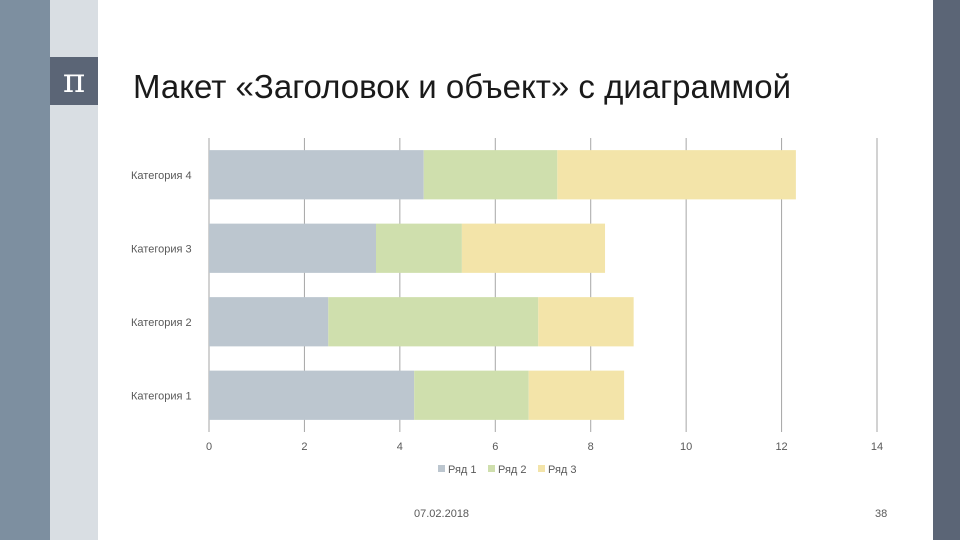 Image resolution: width=960 pixels, height=540 pixels. What do you see at coordinates (471, 395) in the screenshot?
I see `bar-cat1-series2` at bounding box center [471, 395].